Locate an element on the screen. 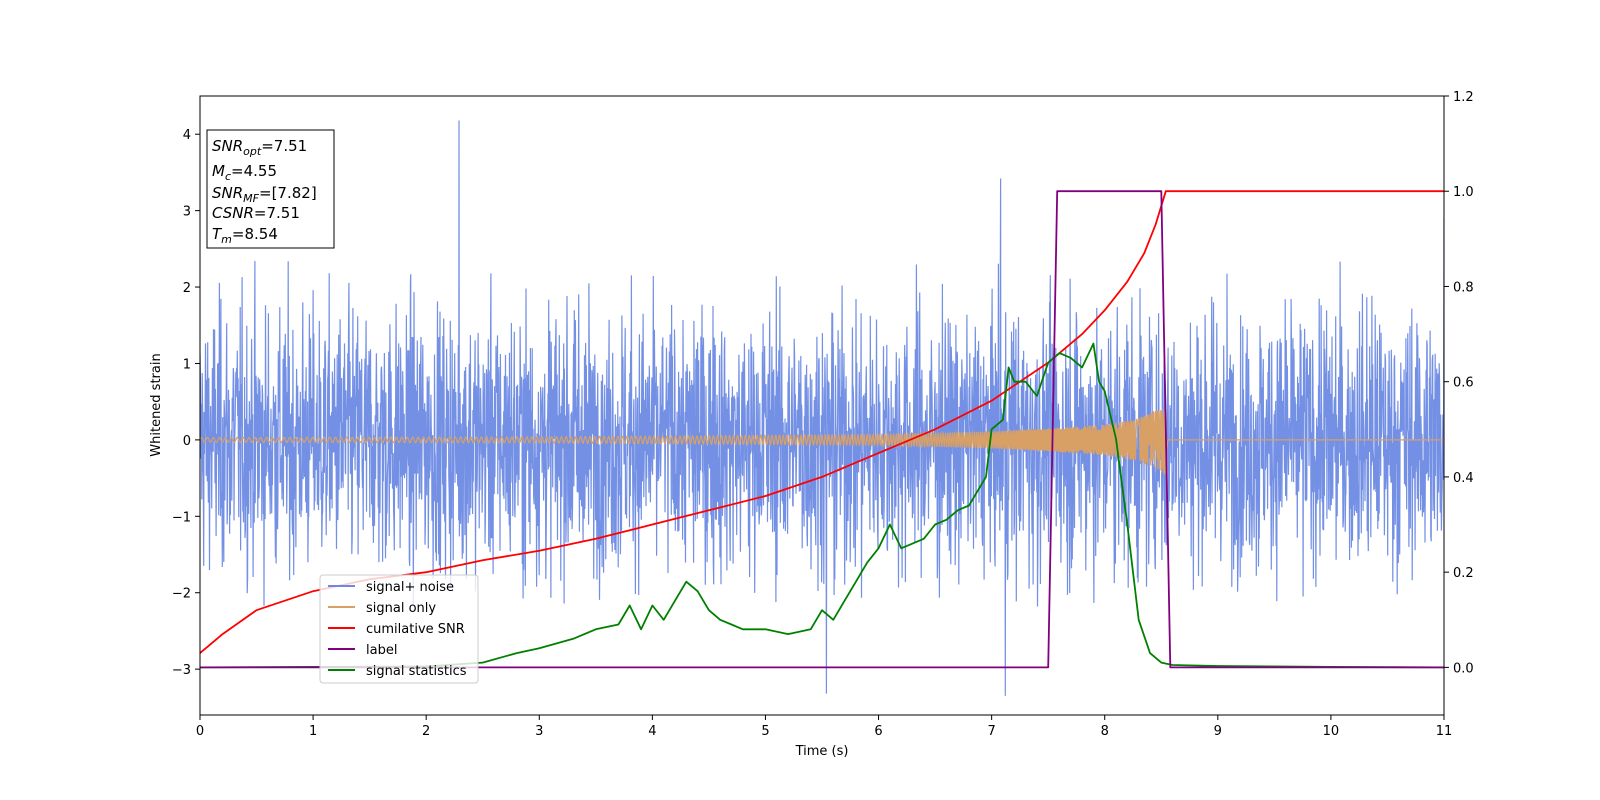  x-tick-label: 4 is located at coordinates (652, 731).